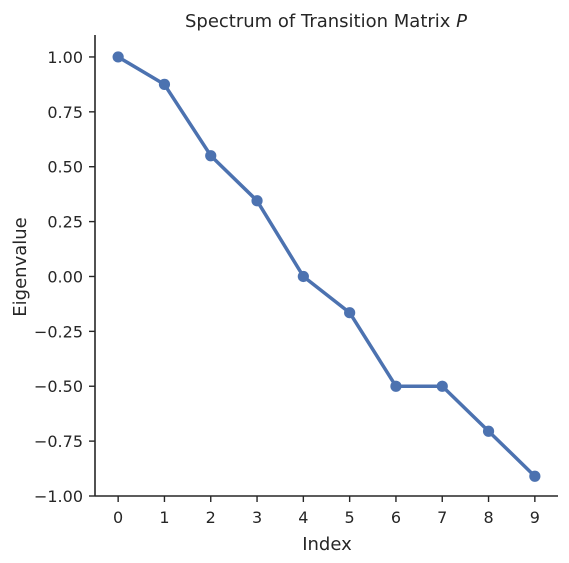  What do you see at coordinates (118, 517) in the screenshot?
I see `x-tick-label: 0` at bounding box center [118, 517].